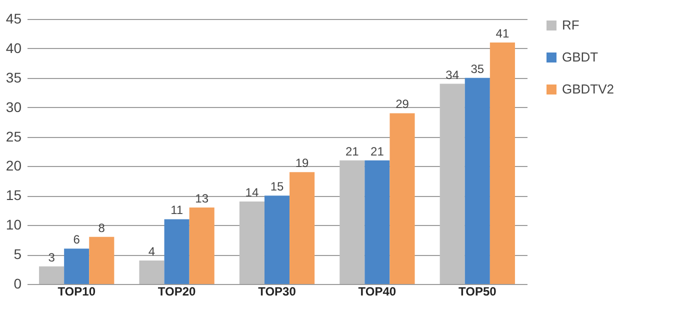  Describe the element at coordinates (102, 227) in the screenshot. I see `data-label: 8` at that location.